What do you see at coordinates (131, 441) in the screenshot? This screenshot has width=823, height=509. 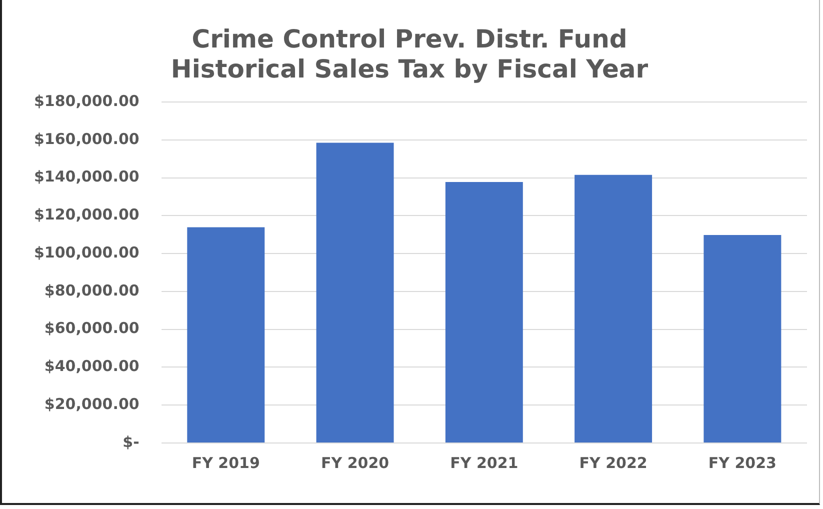 I see `y-tick-label: $-` at bounding box center [131, 441].